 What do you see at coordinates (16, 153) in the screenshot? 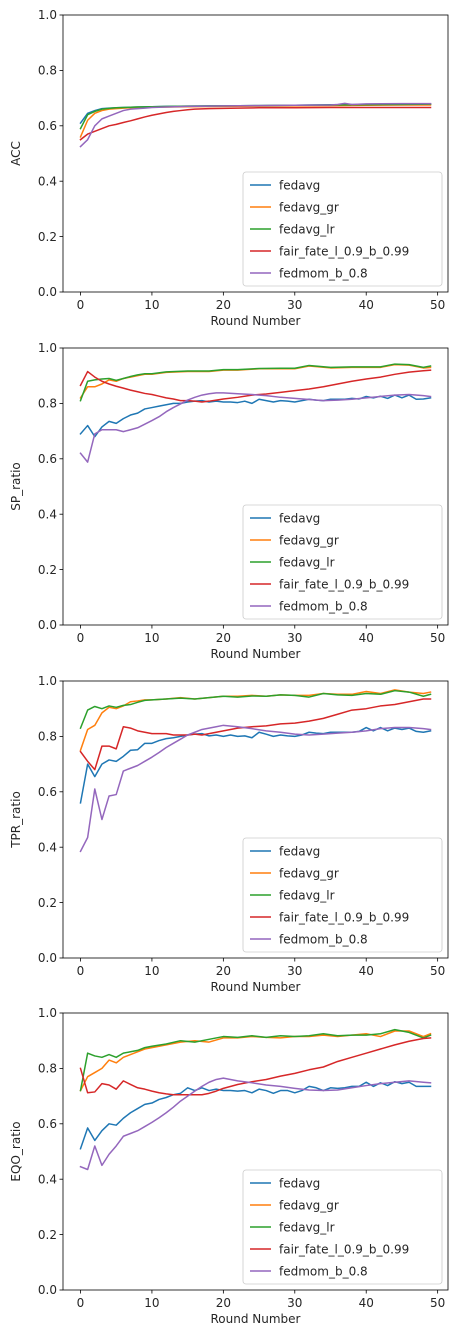
I see `y-axis-label: ACC` at bounding box center [16, 153].